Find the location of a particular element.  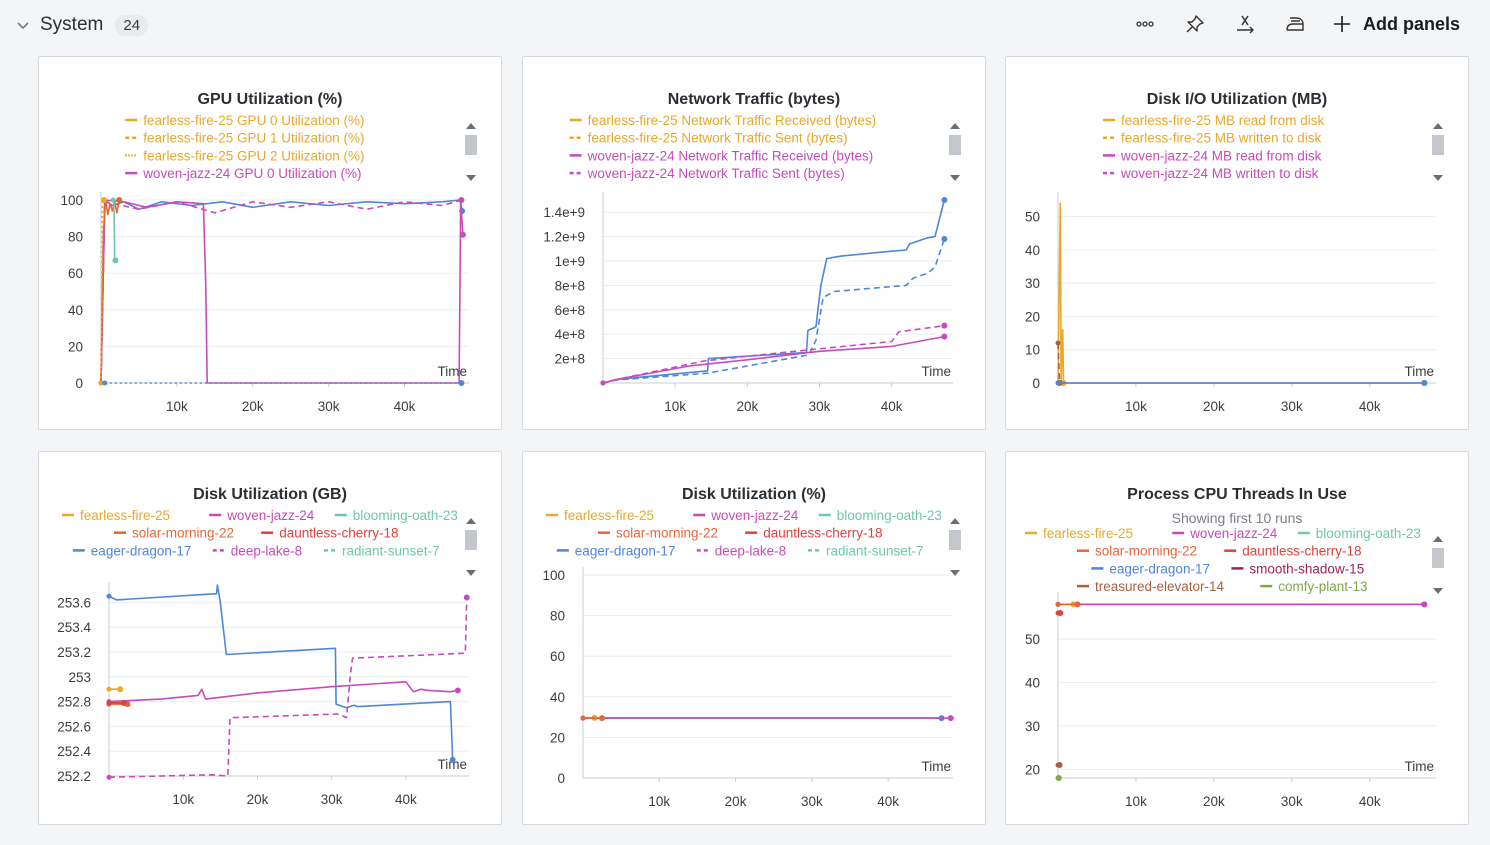

more-options-icon is located at coordinates (1145, 24).